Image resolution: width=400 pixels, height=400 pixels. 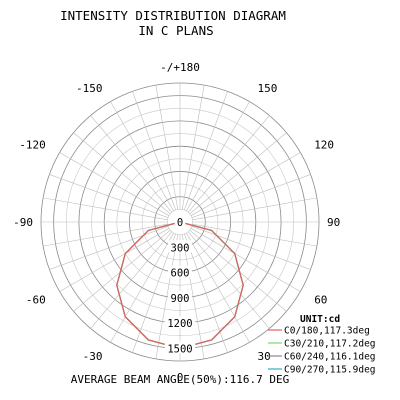 I want to click on radial-label: 300, so click(x=180, y=248).